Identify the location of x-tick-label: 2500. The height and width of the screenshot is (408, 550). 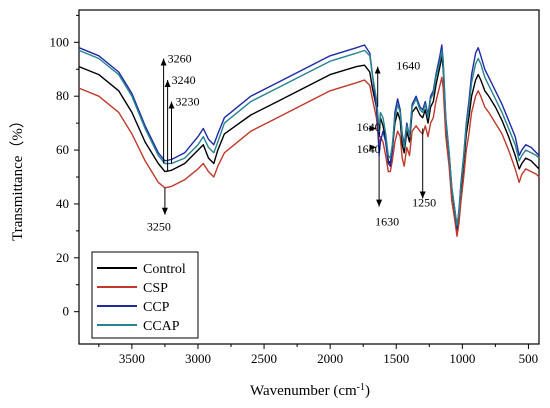
(264, 358).